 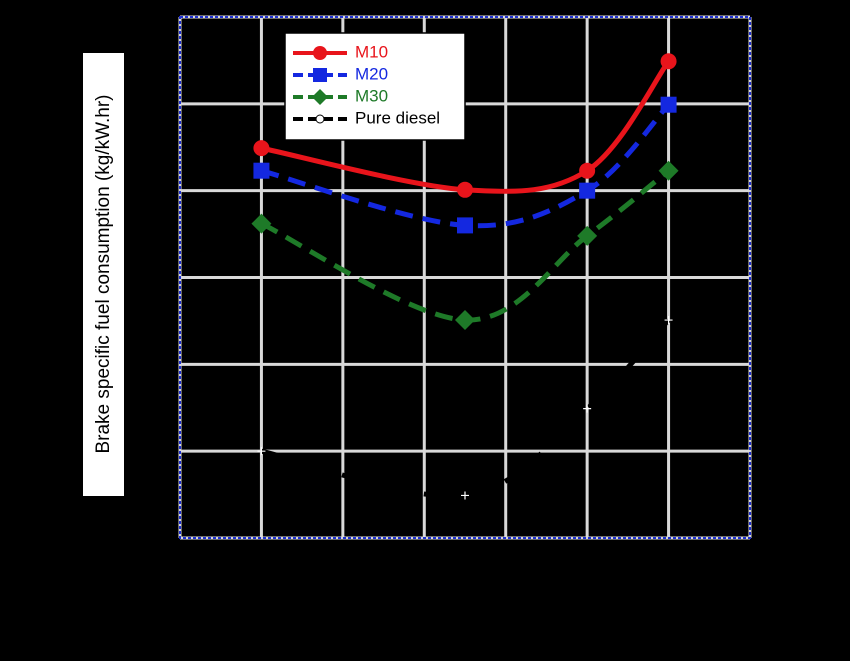 What do you see at coordinates (167, 363) in the screenshot?
I see `y-tick-label: 2` at bounding box center [167, 363].